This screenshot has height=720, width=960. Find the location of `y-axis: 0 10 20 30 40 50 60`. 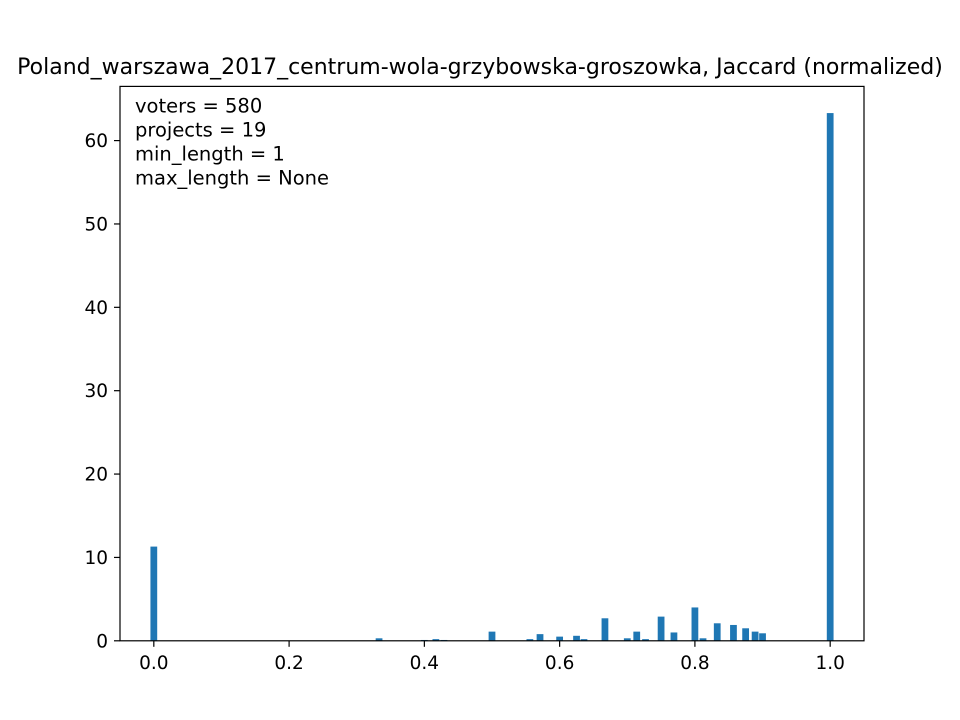

y-axis: 0 10 20 30 40 50 60 is located at coordinates (102, 391).